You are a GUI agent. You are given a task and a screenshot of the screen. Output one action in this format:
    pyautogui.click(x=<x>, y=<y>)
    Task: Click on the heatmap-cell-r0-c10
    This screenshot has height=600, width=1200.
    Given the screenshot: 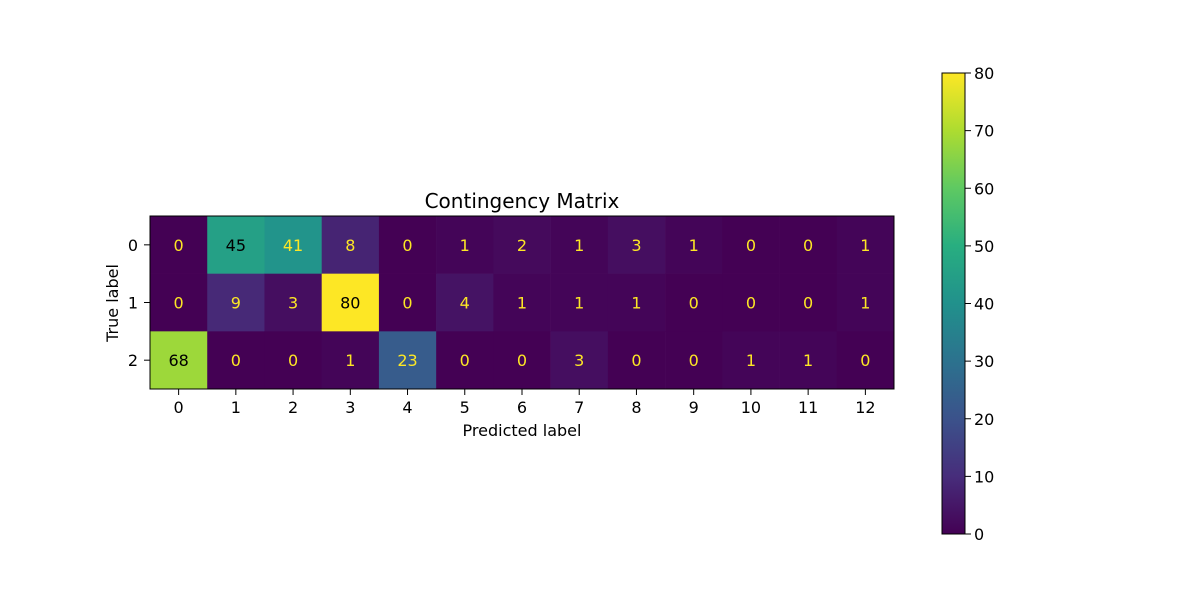 What is the action you would take?
    pyautogui.click(x=751, y=245)
    